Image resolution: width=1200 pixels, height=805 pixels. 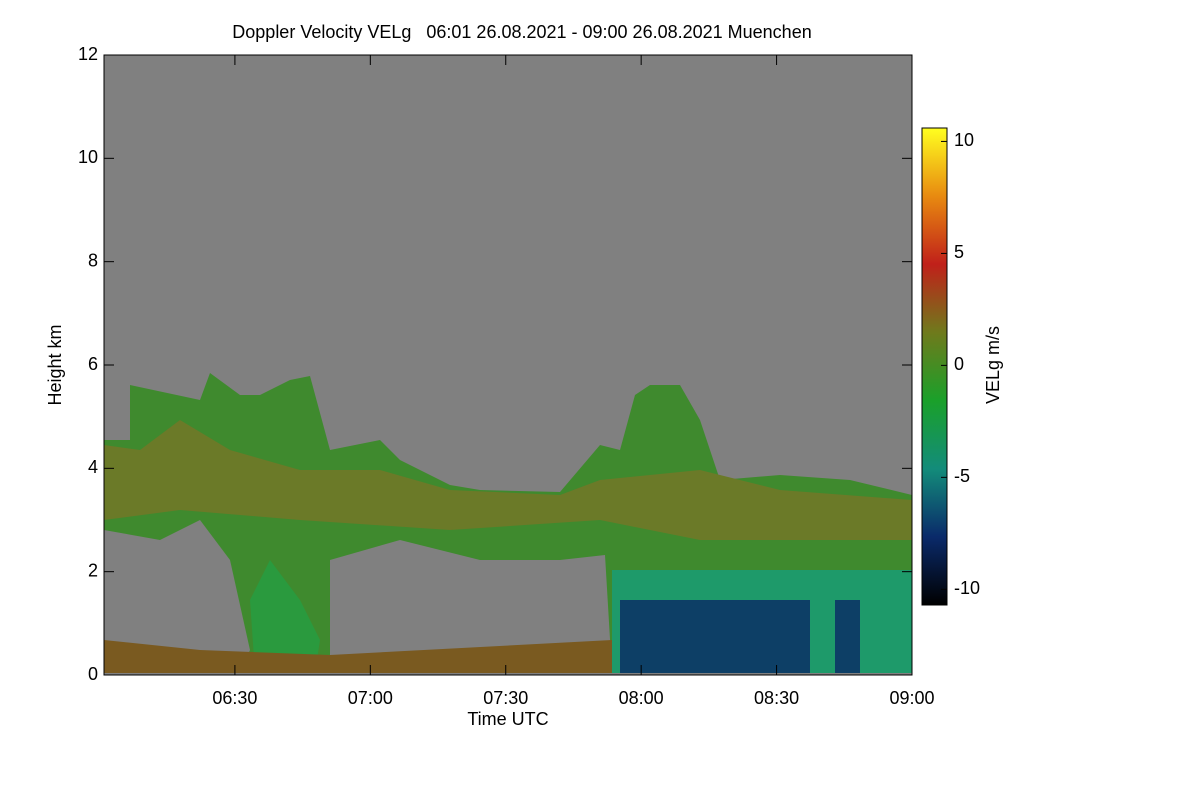 I want to click on x-tick-label: 07:30, so click(x=505, y=698).